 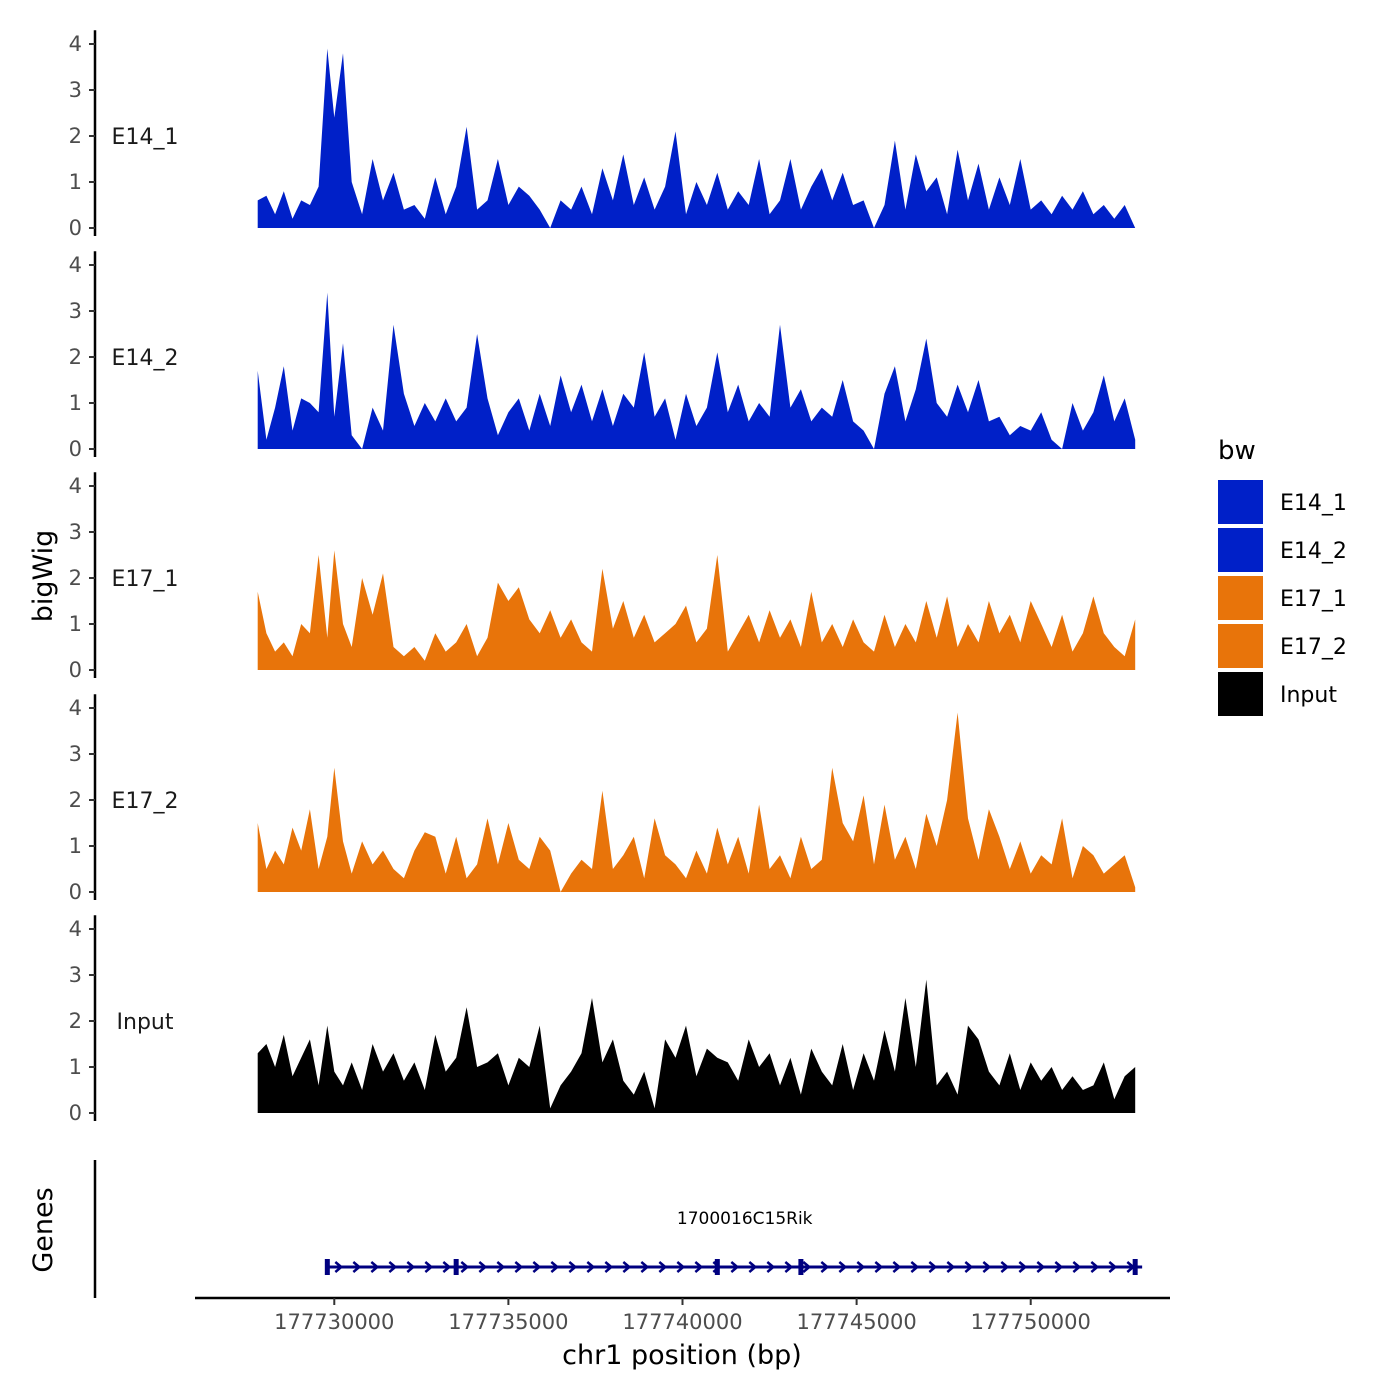 I want to click on track-label: Input, so click(x=145, y=1022).